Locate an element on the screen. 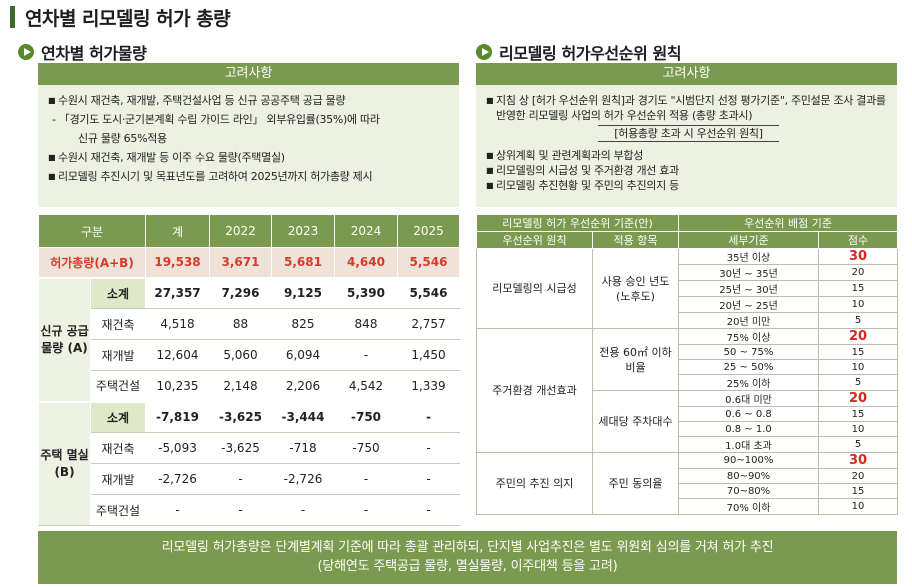 This screenshot has height=587, width=912. table-cell: 4,542 is located at coordinates (366, 386).